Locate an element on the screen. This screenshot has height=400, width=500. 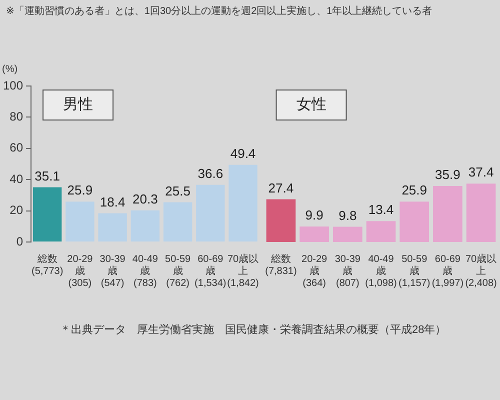
data-label: 49.4 is located at coordinates (243, 154).